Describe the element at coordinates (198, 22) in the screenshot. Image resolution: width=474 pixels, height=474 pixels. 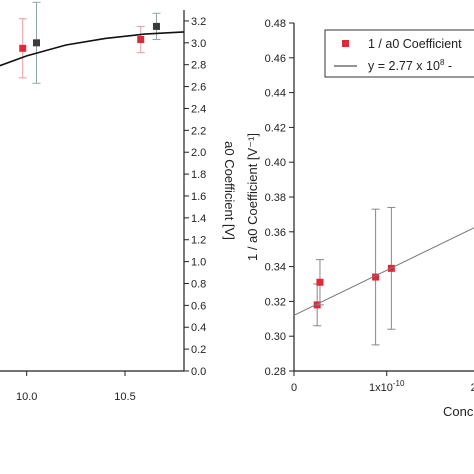
I see `left-y-tick-label: 3.2` at that location.